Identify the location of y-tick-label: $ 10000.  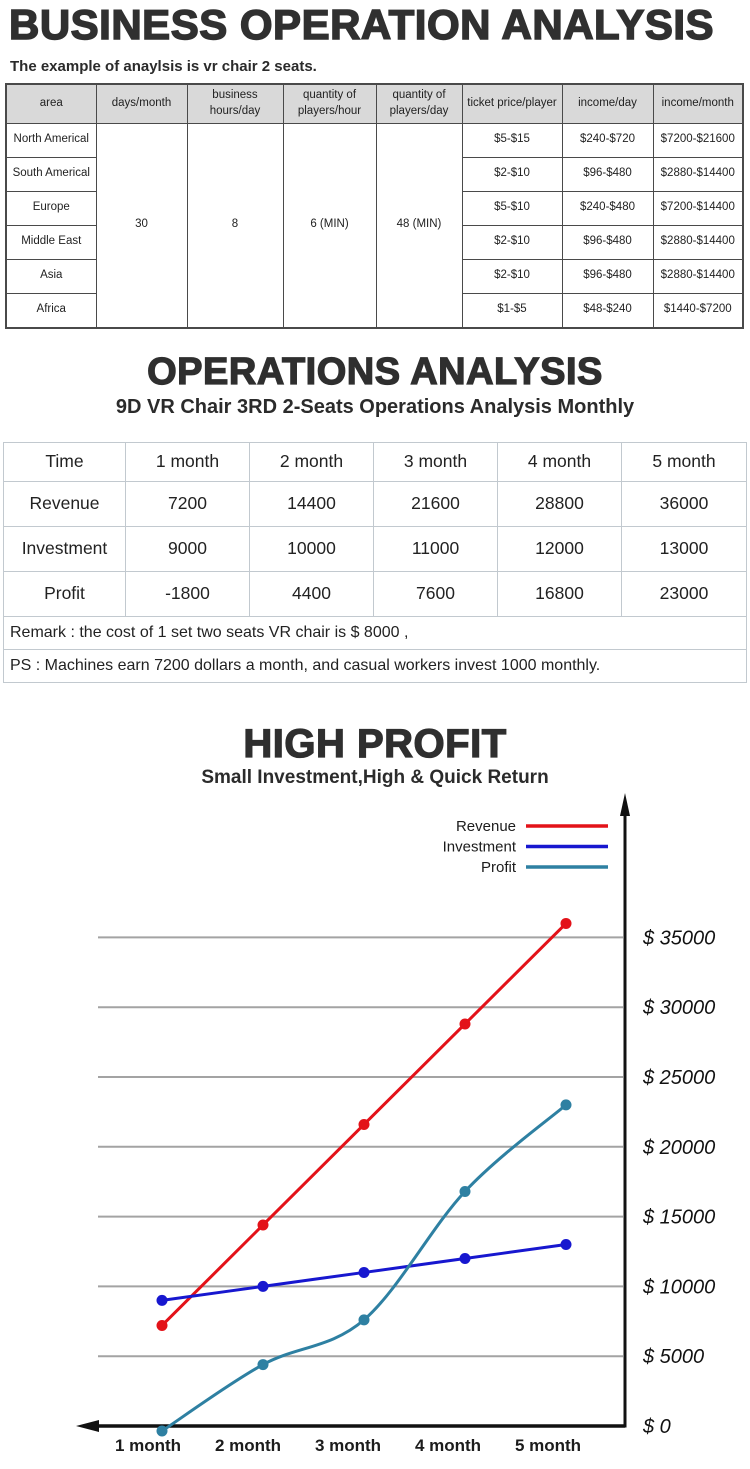
(678, 1287).